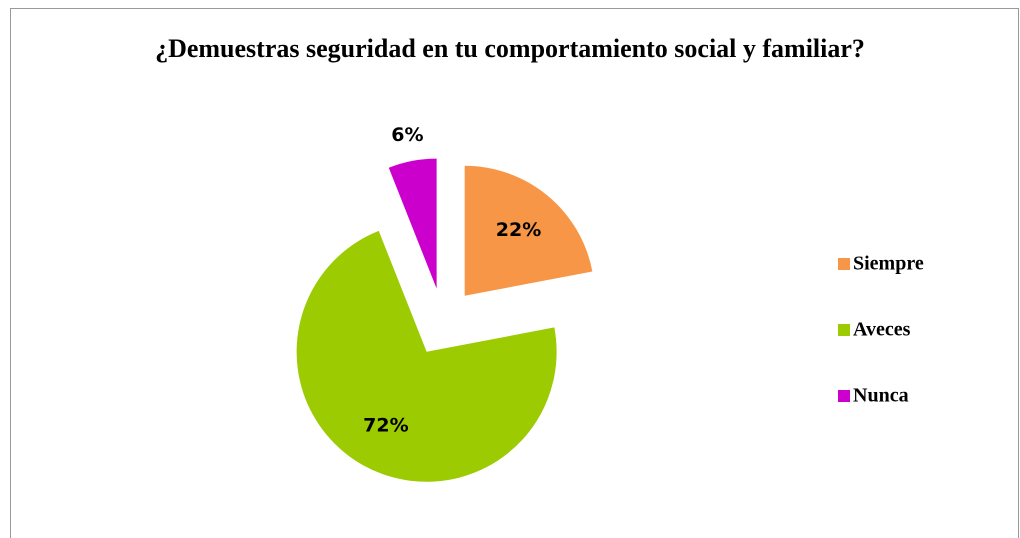 This screenshot has height=538, width=1020. I want to click on legend-label: Aveces, so click(882, 330).